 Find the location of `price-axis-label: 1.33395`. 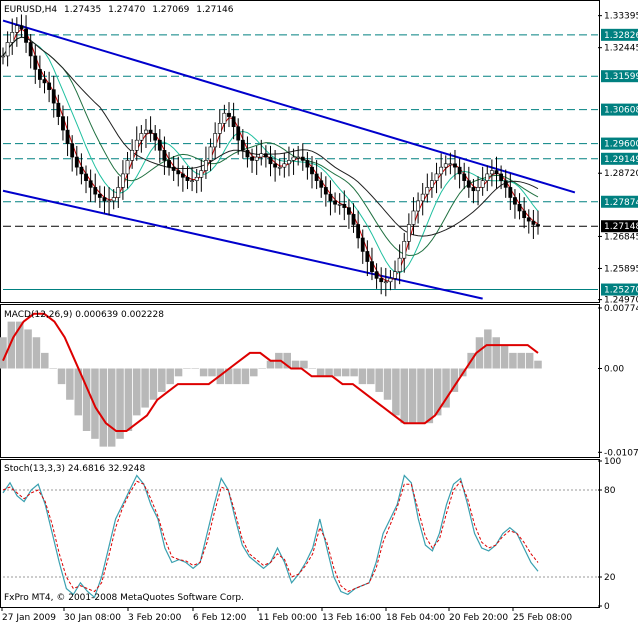

price-axis-label: 1.33395 is located at coordinates (621, 17).